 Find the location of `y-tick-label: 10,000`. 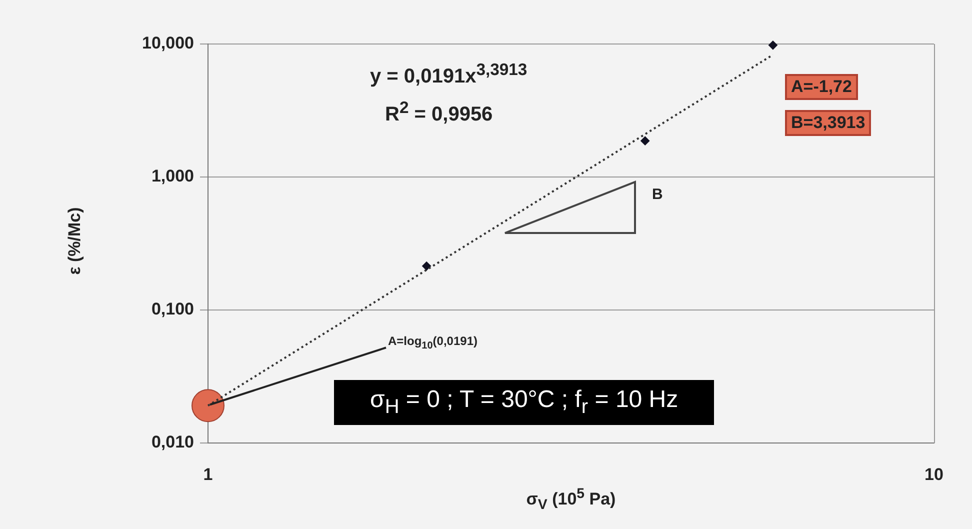

y-tick-label: 10,000 is located at coordinates (168, 43).